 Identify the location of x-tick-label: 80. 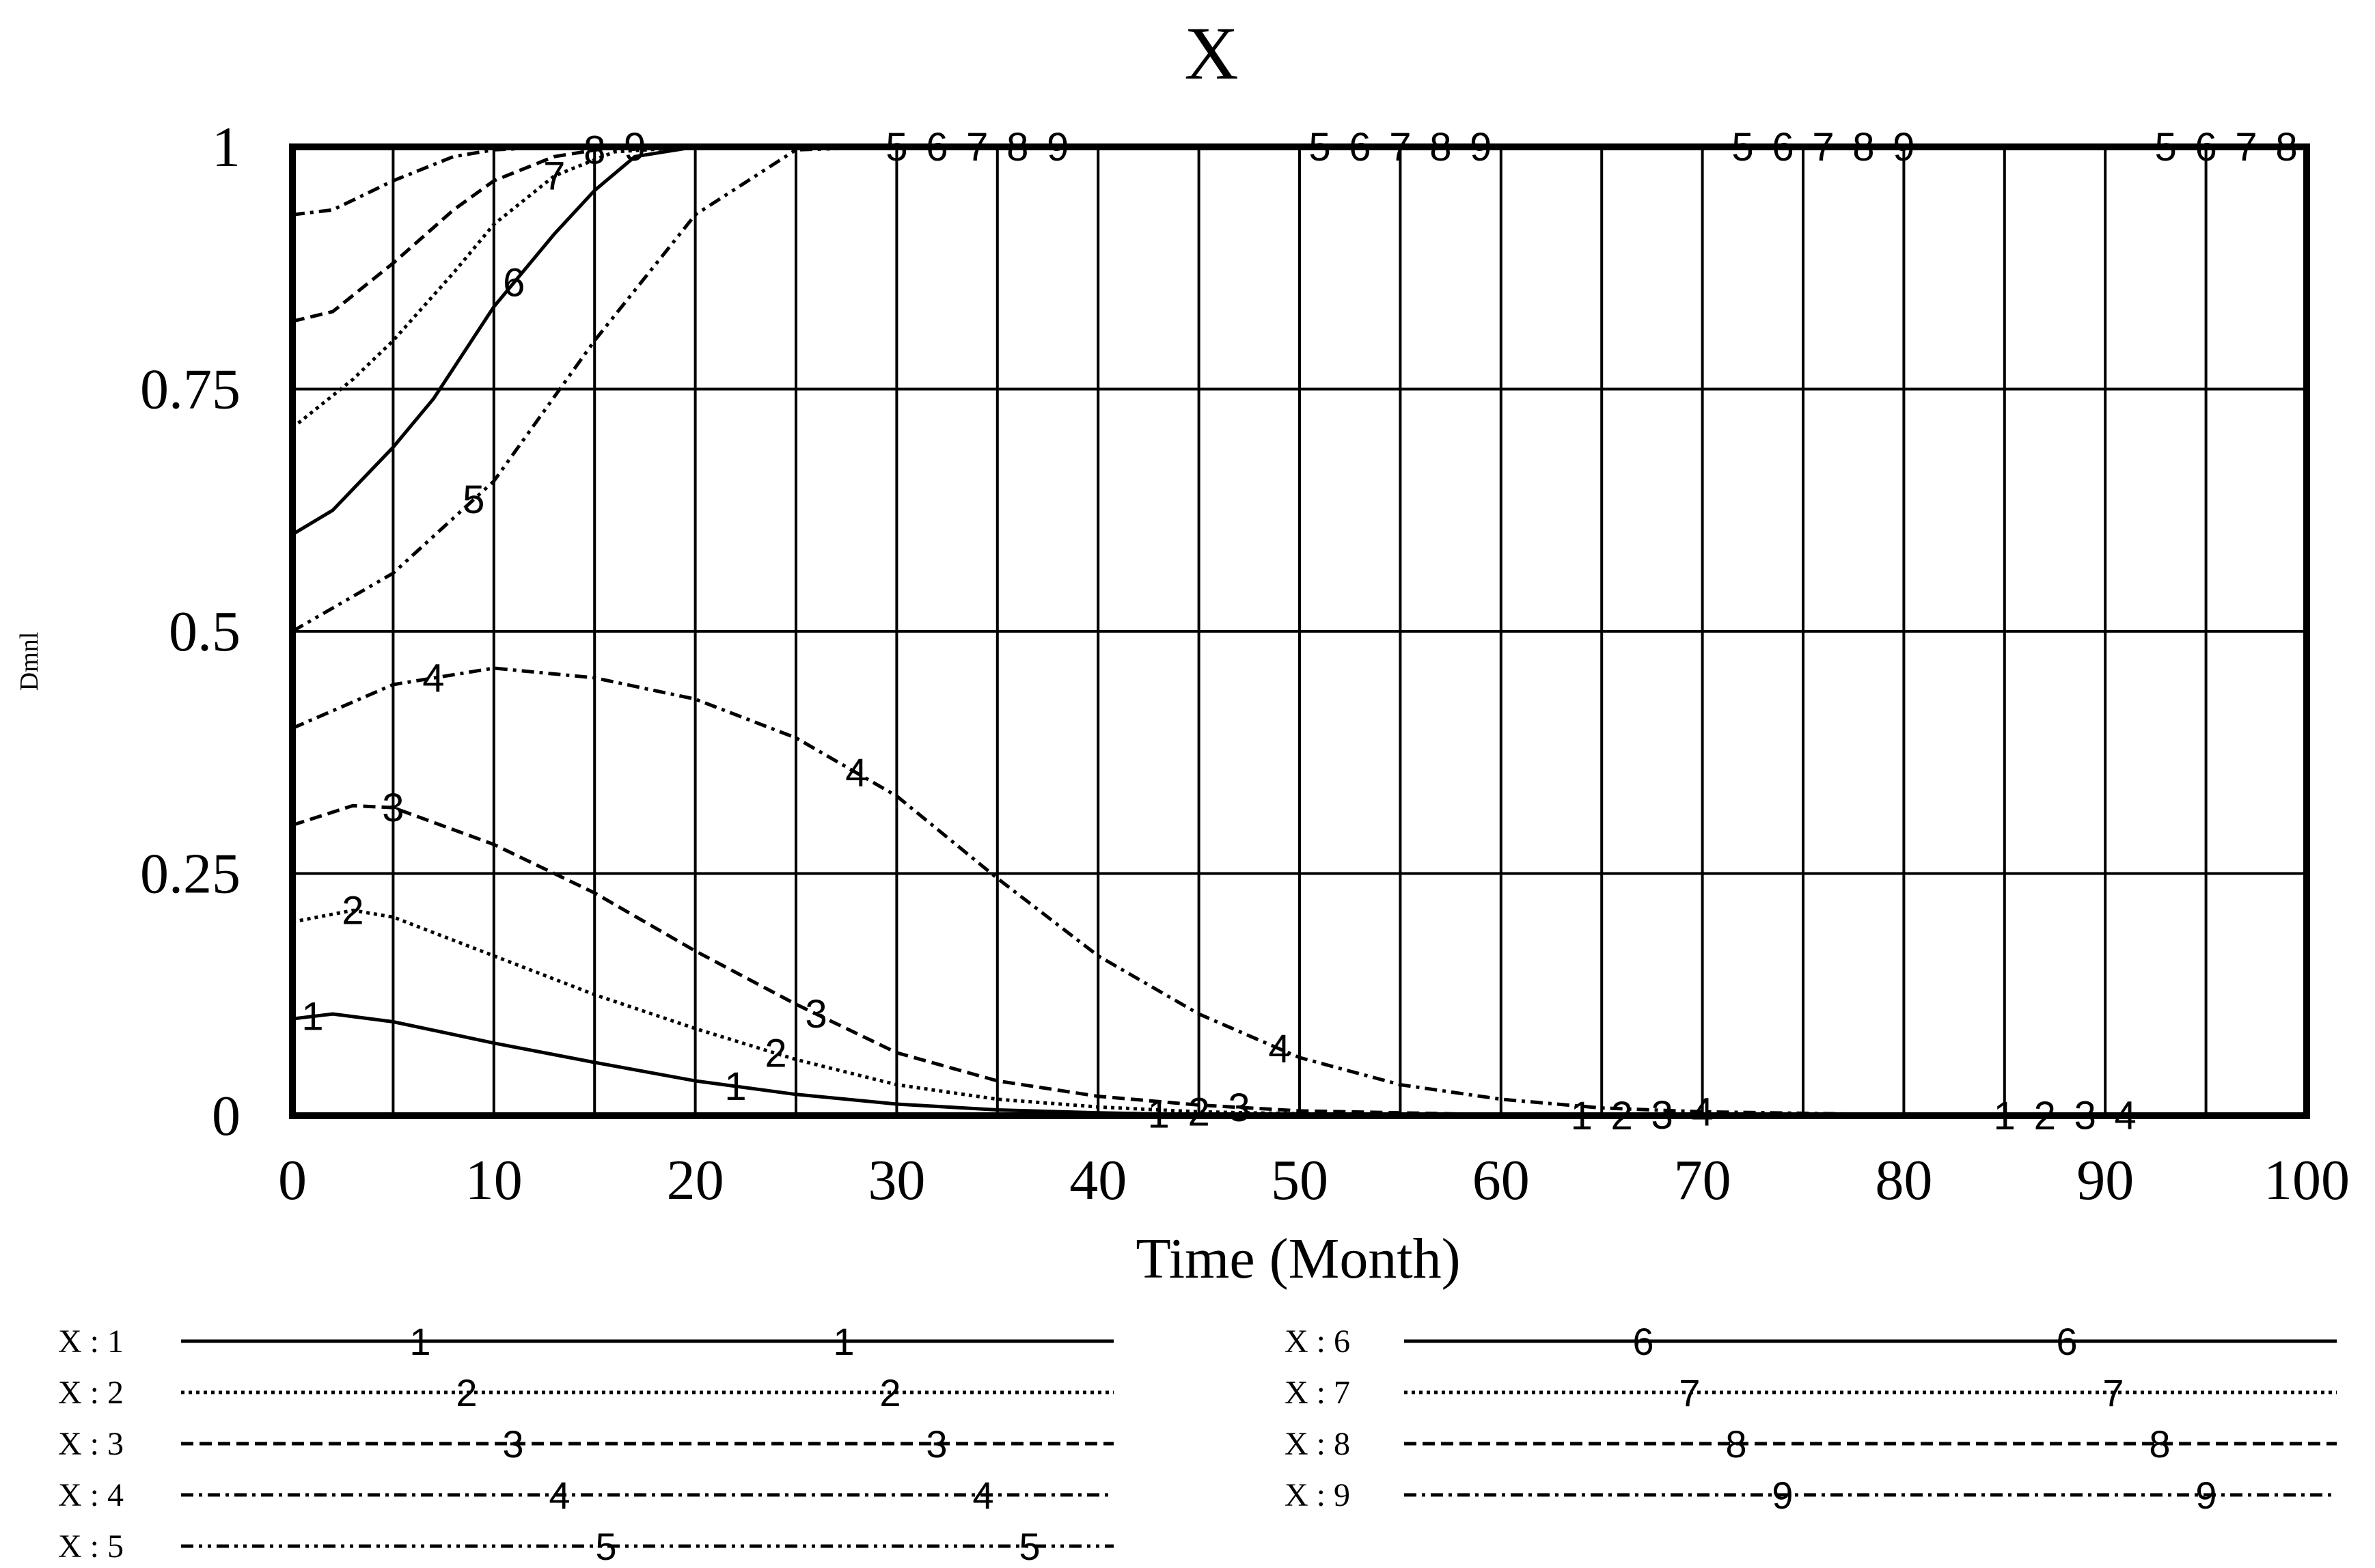
(1904, 1180).